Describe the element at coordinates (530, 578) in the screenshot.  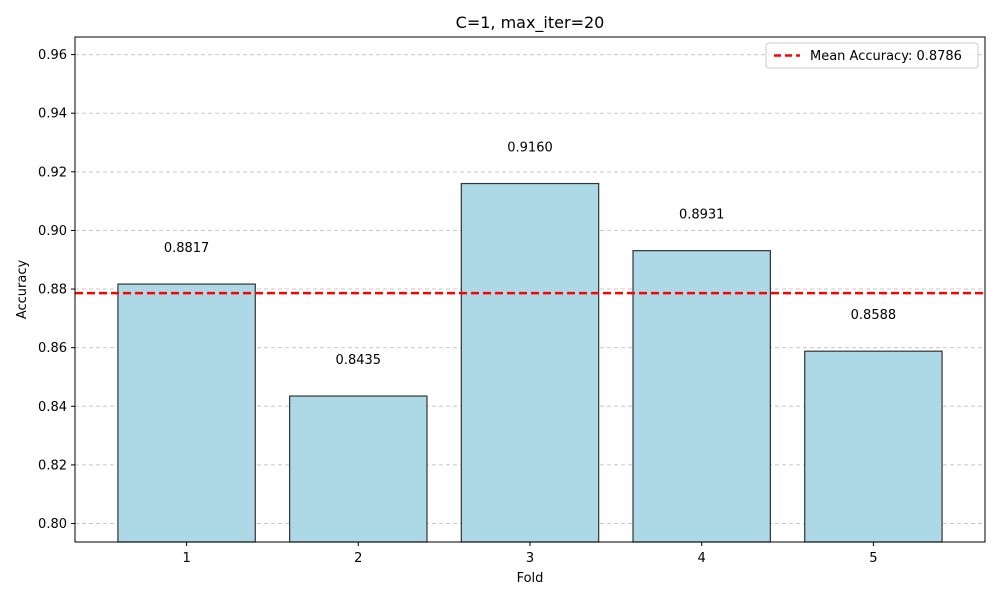
I see `x-axis-label: Fold` at that location.